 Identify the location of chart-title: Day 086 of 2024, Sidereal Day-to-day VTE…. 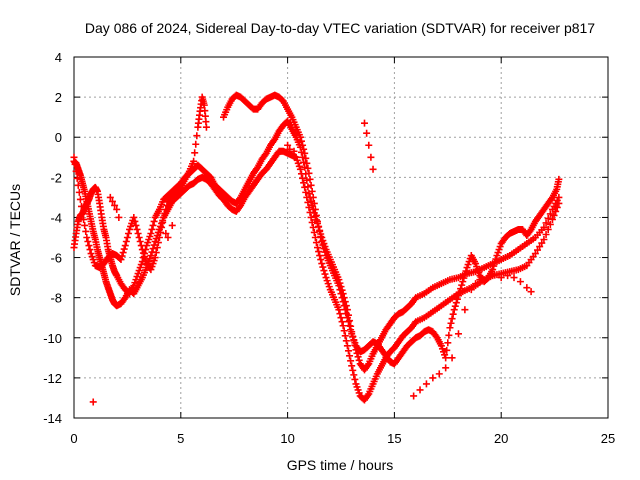
(340, 28).